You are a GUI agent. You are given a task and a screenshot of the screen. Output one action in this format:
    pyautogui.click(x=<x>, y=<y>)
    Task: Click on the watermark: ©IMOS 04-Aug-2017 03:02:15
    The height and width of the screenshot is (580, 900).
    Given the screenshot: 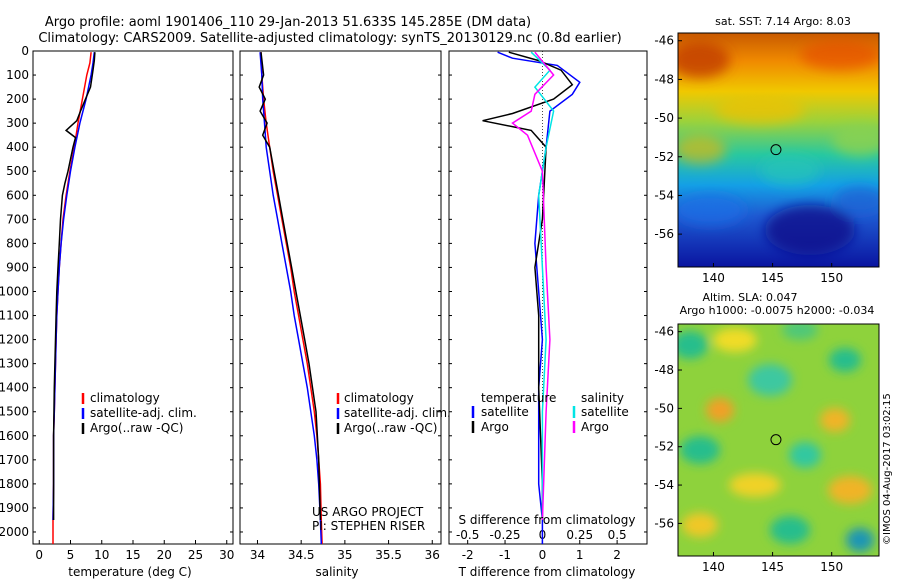 What is the action you would take?
    pyautogui.click(x=887, y=469)
    